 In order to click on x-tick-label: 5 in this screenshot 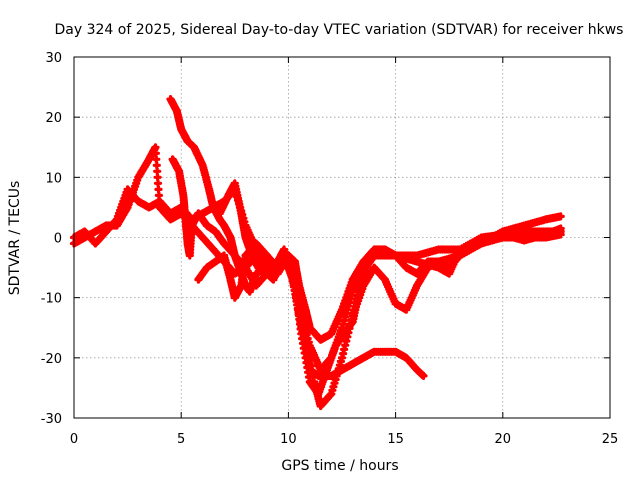, I will do `click(181, 439)`.